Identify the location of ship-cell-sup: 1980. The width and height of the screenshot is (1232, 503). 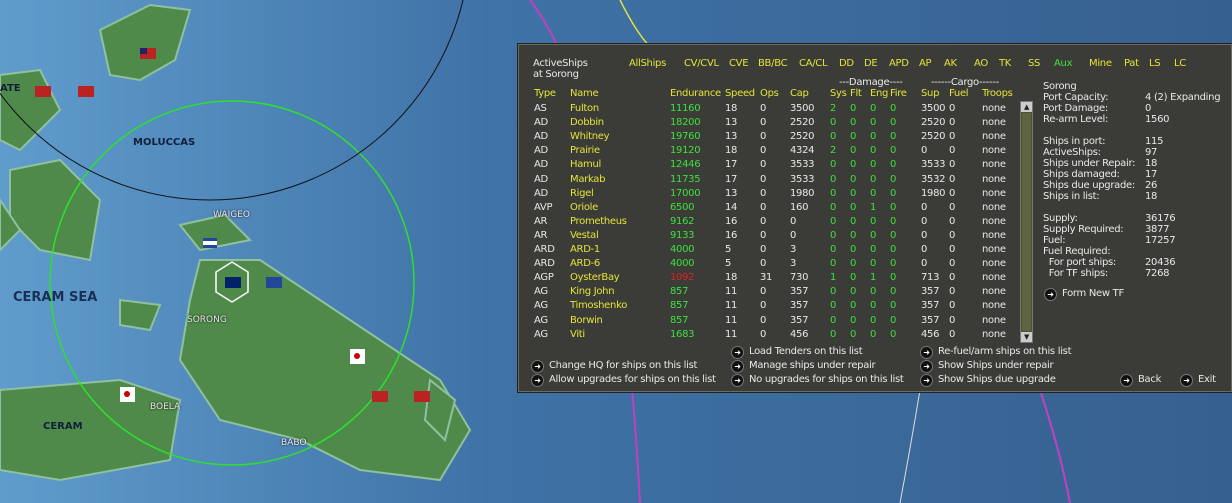
(933, 193).